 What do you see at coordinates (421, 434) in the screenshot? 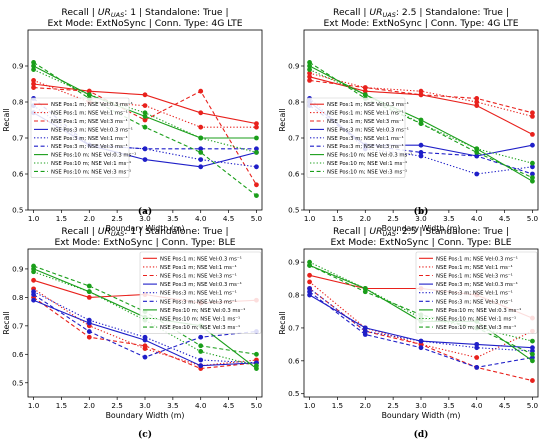
I see `panel-label: (d)` at bounding box center [421, 434].